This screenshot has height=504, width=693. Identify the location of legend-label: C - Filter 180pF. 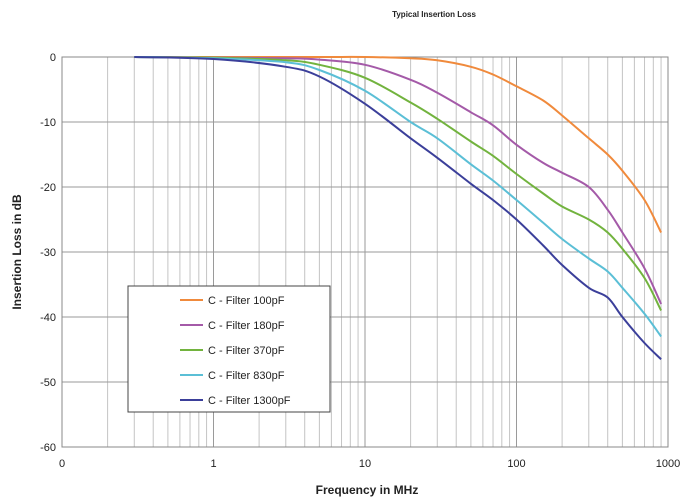
(246, 326).